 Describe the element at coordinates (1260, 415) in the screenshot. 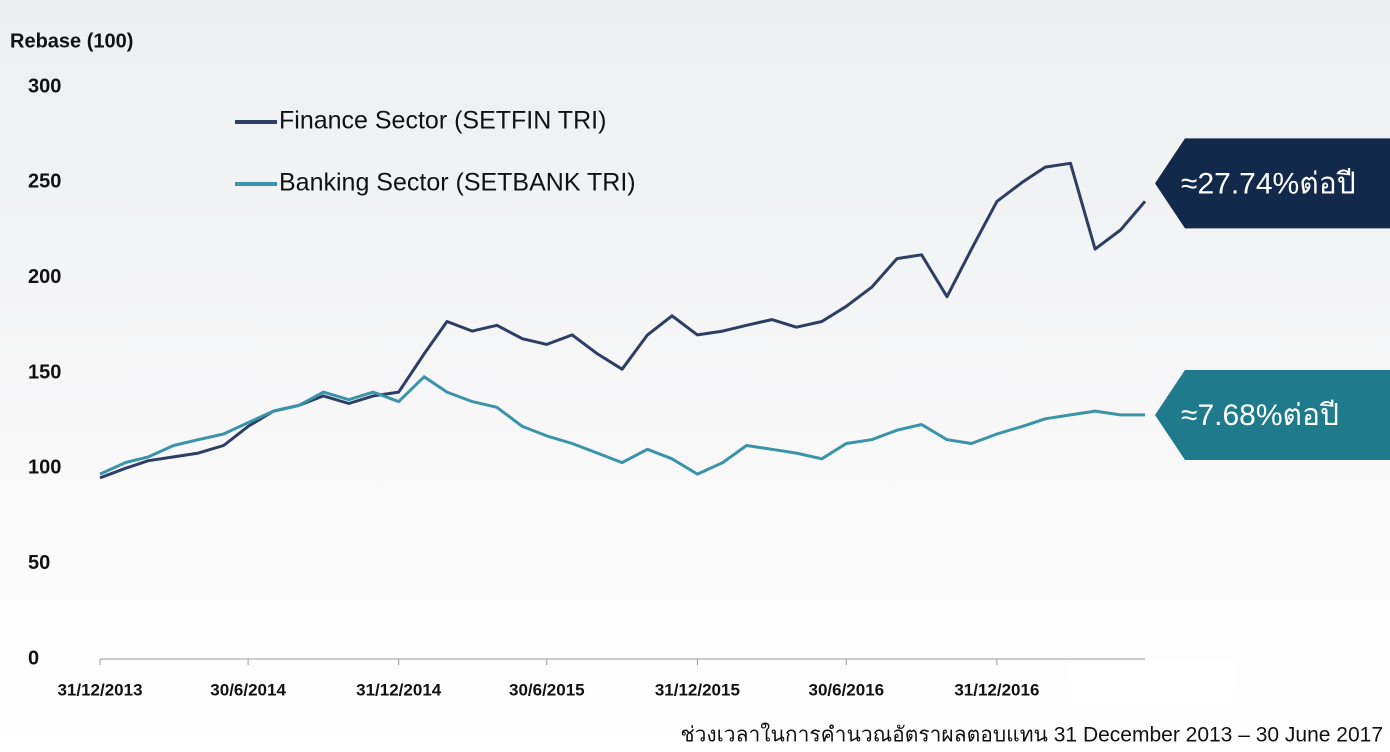

I see `annotation-text: ≈7.68%ต่อปี` at that location.